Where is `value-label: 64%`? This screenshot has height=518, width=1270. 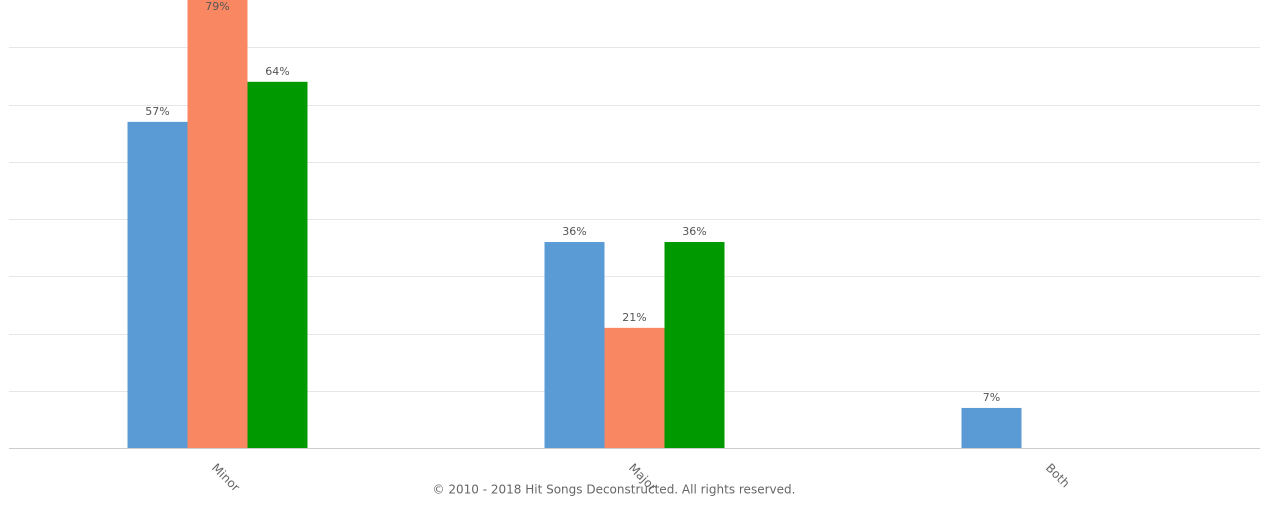
value-label: 64% is located at coordinates (277, 71).